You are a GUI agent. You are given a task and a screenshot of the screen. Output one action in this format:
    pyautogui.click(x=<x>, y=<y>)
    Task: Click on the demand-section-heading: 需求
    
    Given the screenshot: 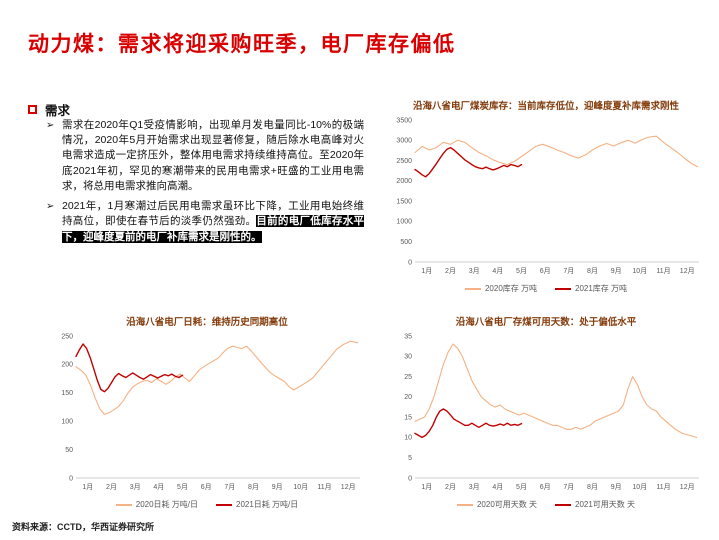 What is the action you would take?
    pyautogui.click(x=49, y=109)
    